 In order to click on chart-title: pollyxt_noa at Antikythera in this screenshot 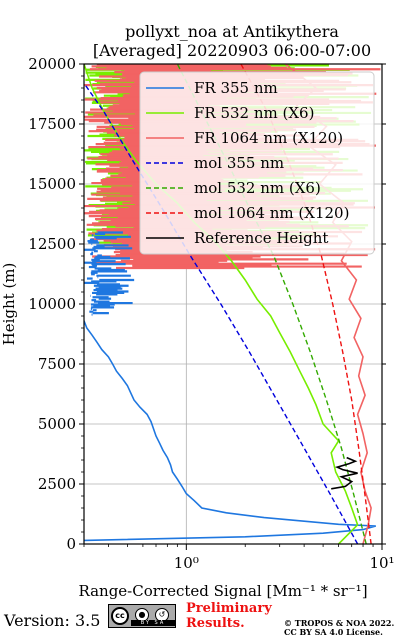, I will do `click(232, 31)`.